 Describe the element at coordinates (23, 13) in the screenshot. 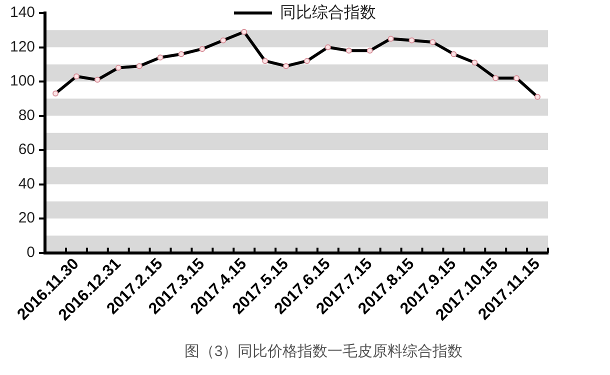

I see `y-tick-label: 140` at that location.